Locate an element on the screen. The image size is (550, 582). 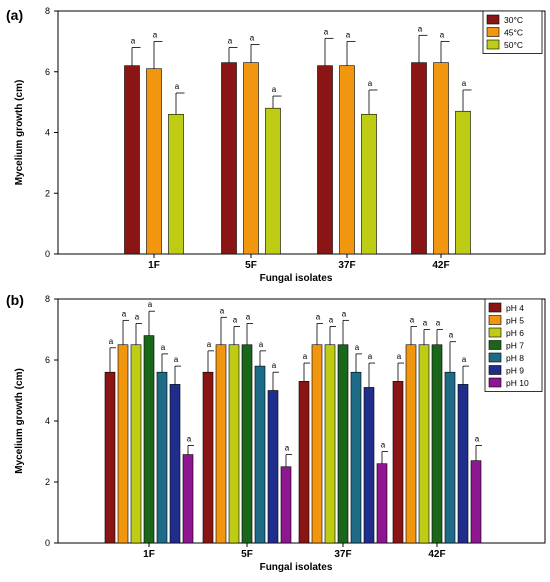
legend-label: pH 10 is located at coordinates (517, 383).